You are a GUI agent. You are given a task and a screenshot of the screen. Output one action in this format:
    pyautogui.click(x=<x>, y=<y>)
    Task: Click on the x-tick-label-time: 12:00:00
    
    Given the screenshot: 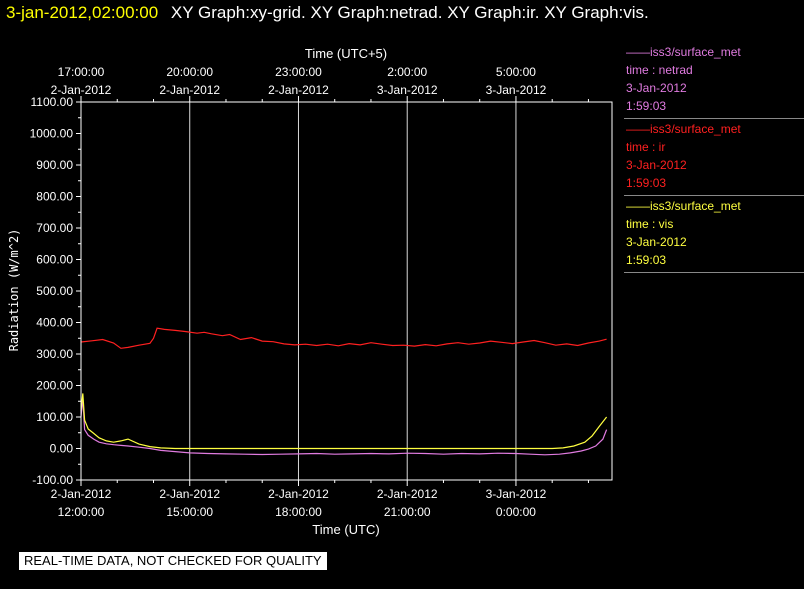 What is the action you would take?
    pyautogui.click(x=81, y=512)
    